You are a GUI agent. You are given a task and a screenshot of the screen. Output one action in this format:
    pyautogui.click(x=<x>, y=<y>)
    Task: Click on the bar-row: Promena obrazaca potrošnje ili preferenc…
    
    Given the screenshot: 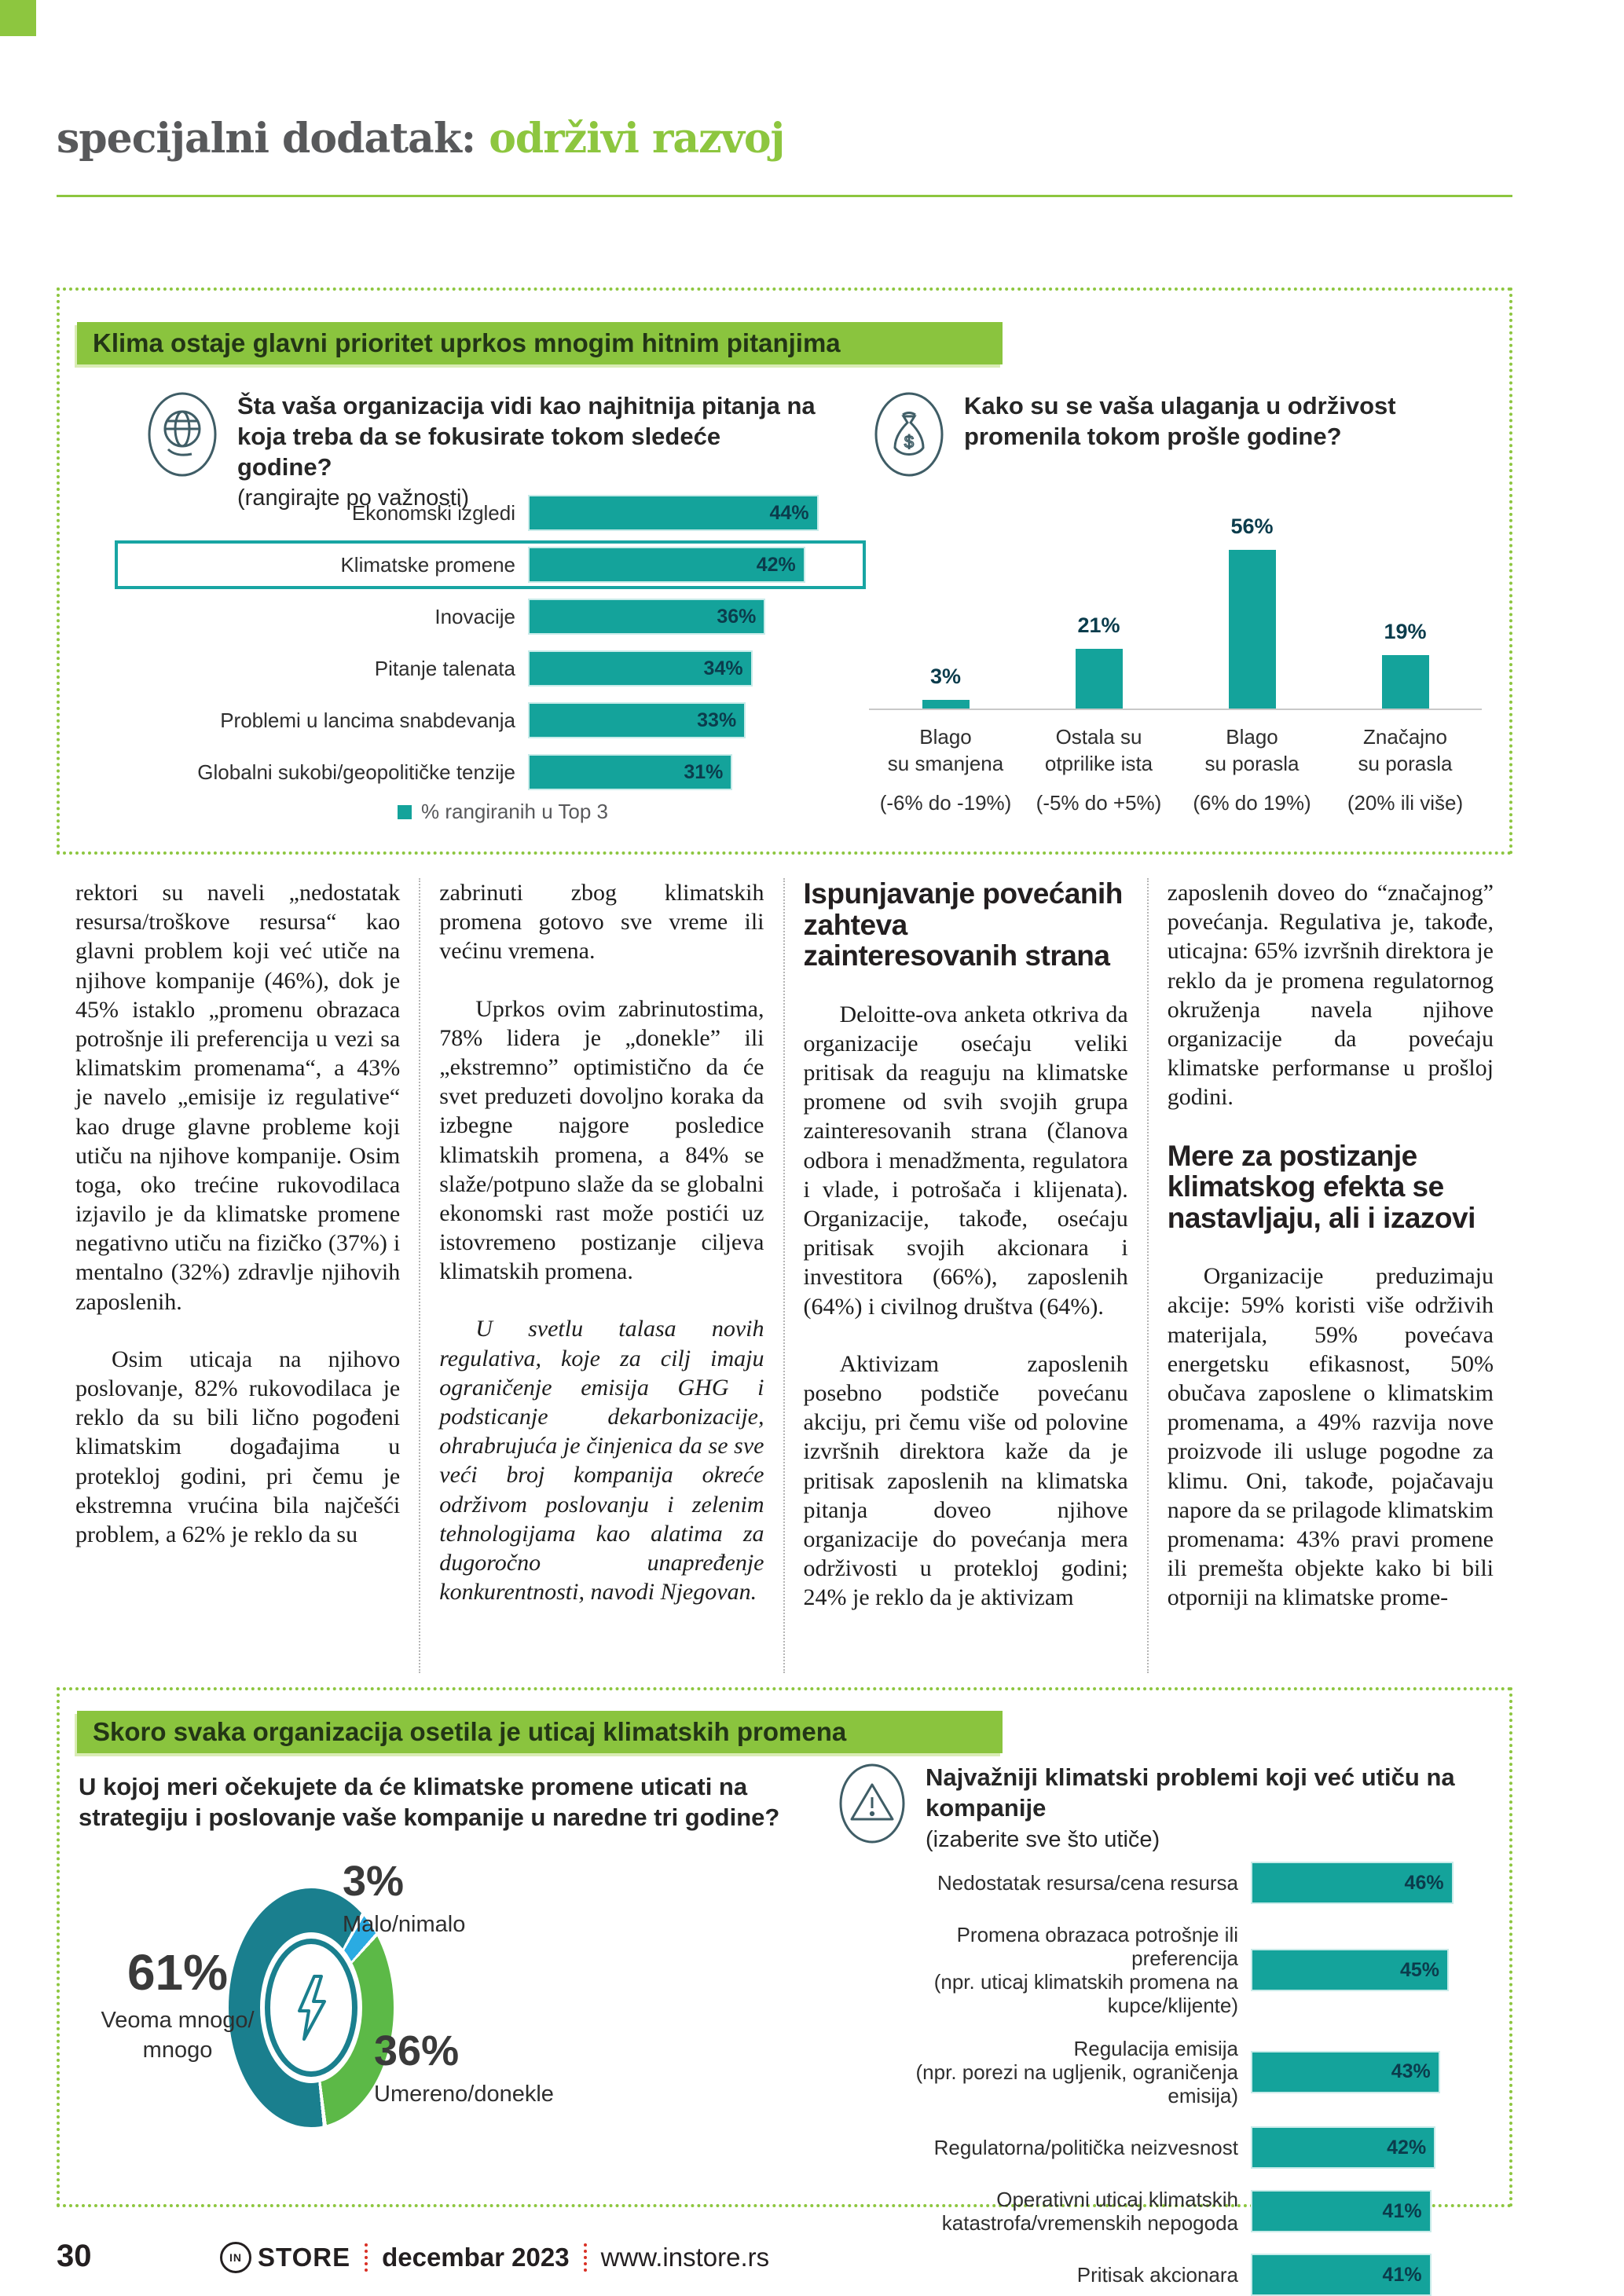 What is the action you would take?
    pyautogui.click(x=1158, y=1970)
    